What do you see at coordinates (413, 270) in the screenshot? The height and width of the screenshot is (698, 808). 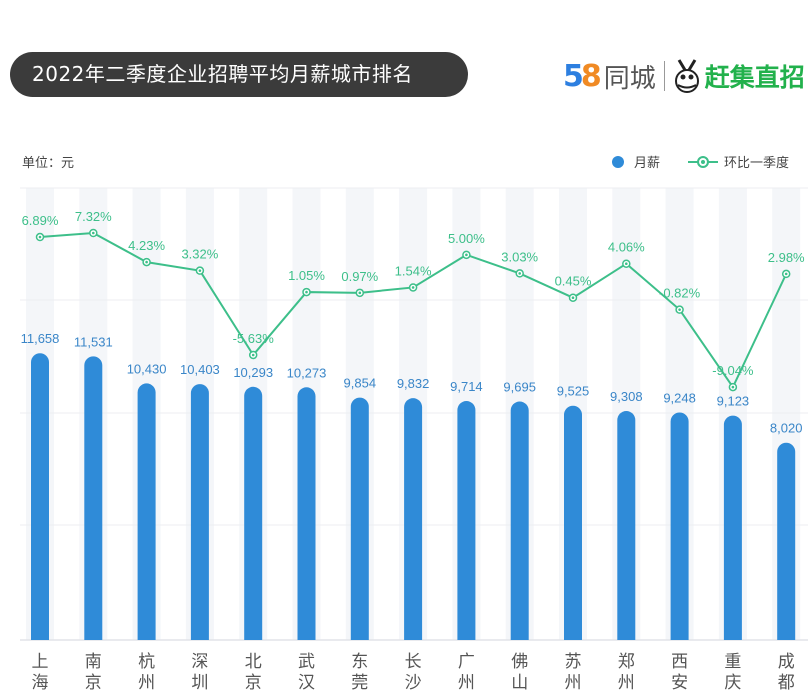 I see `line-value-label: 1.54%` at bounding box center [413, 270].